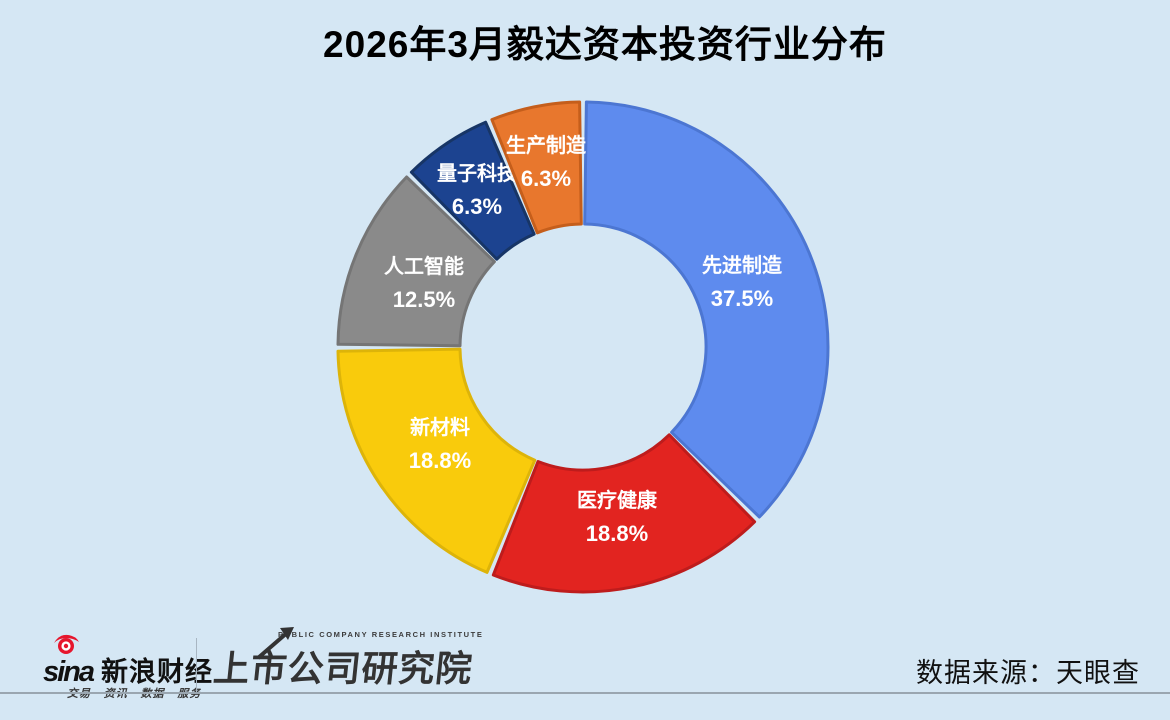  I want to click on slice-label: 人工智能 12.5%, so click(424, 283).